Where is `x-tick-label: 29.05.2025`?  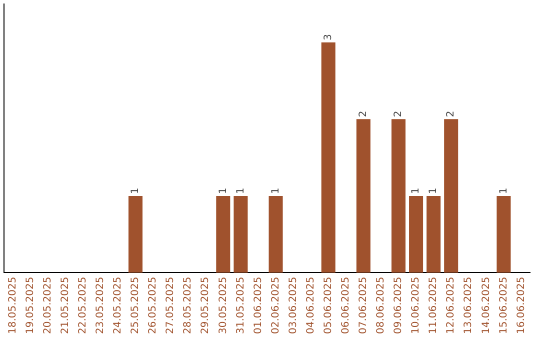 x-tick-label: 29.05.2025 is located at coordinates (206, 305).